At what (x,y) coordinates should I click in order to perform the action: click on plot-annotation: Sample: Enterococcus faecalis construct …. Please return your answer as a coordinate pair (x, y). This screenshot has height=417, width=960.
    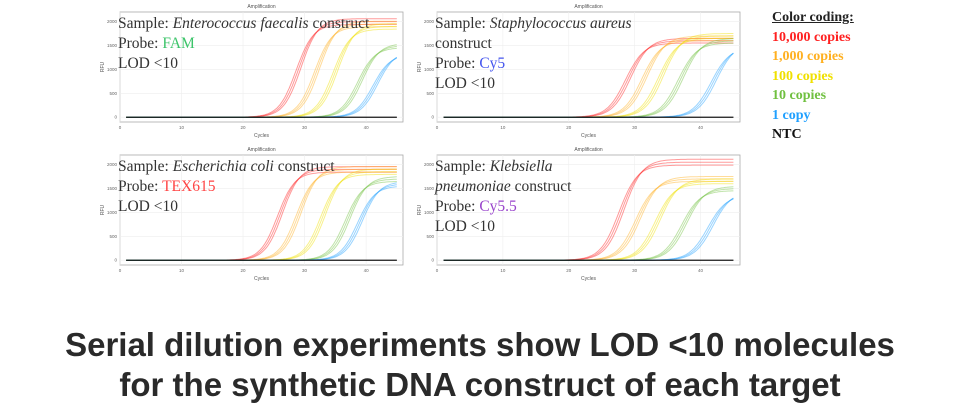
    Looking at the image, I should click on (244, 43).